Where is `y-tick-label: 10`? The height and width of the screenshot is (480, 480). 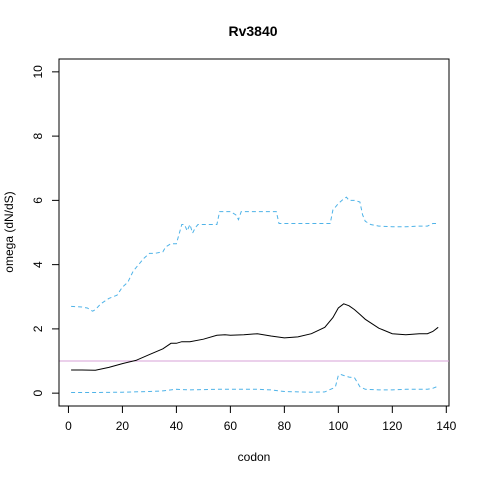
y-tick-label: 10 is located at coordinates (38, 72).